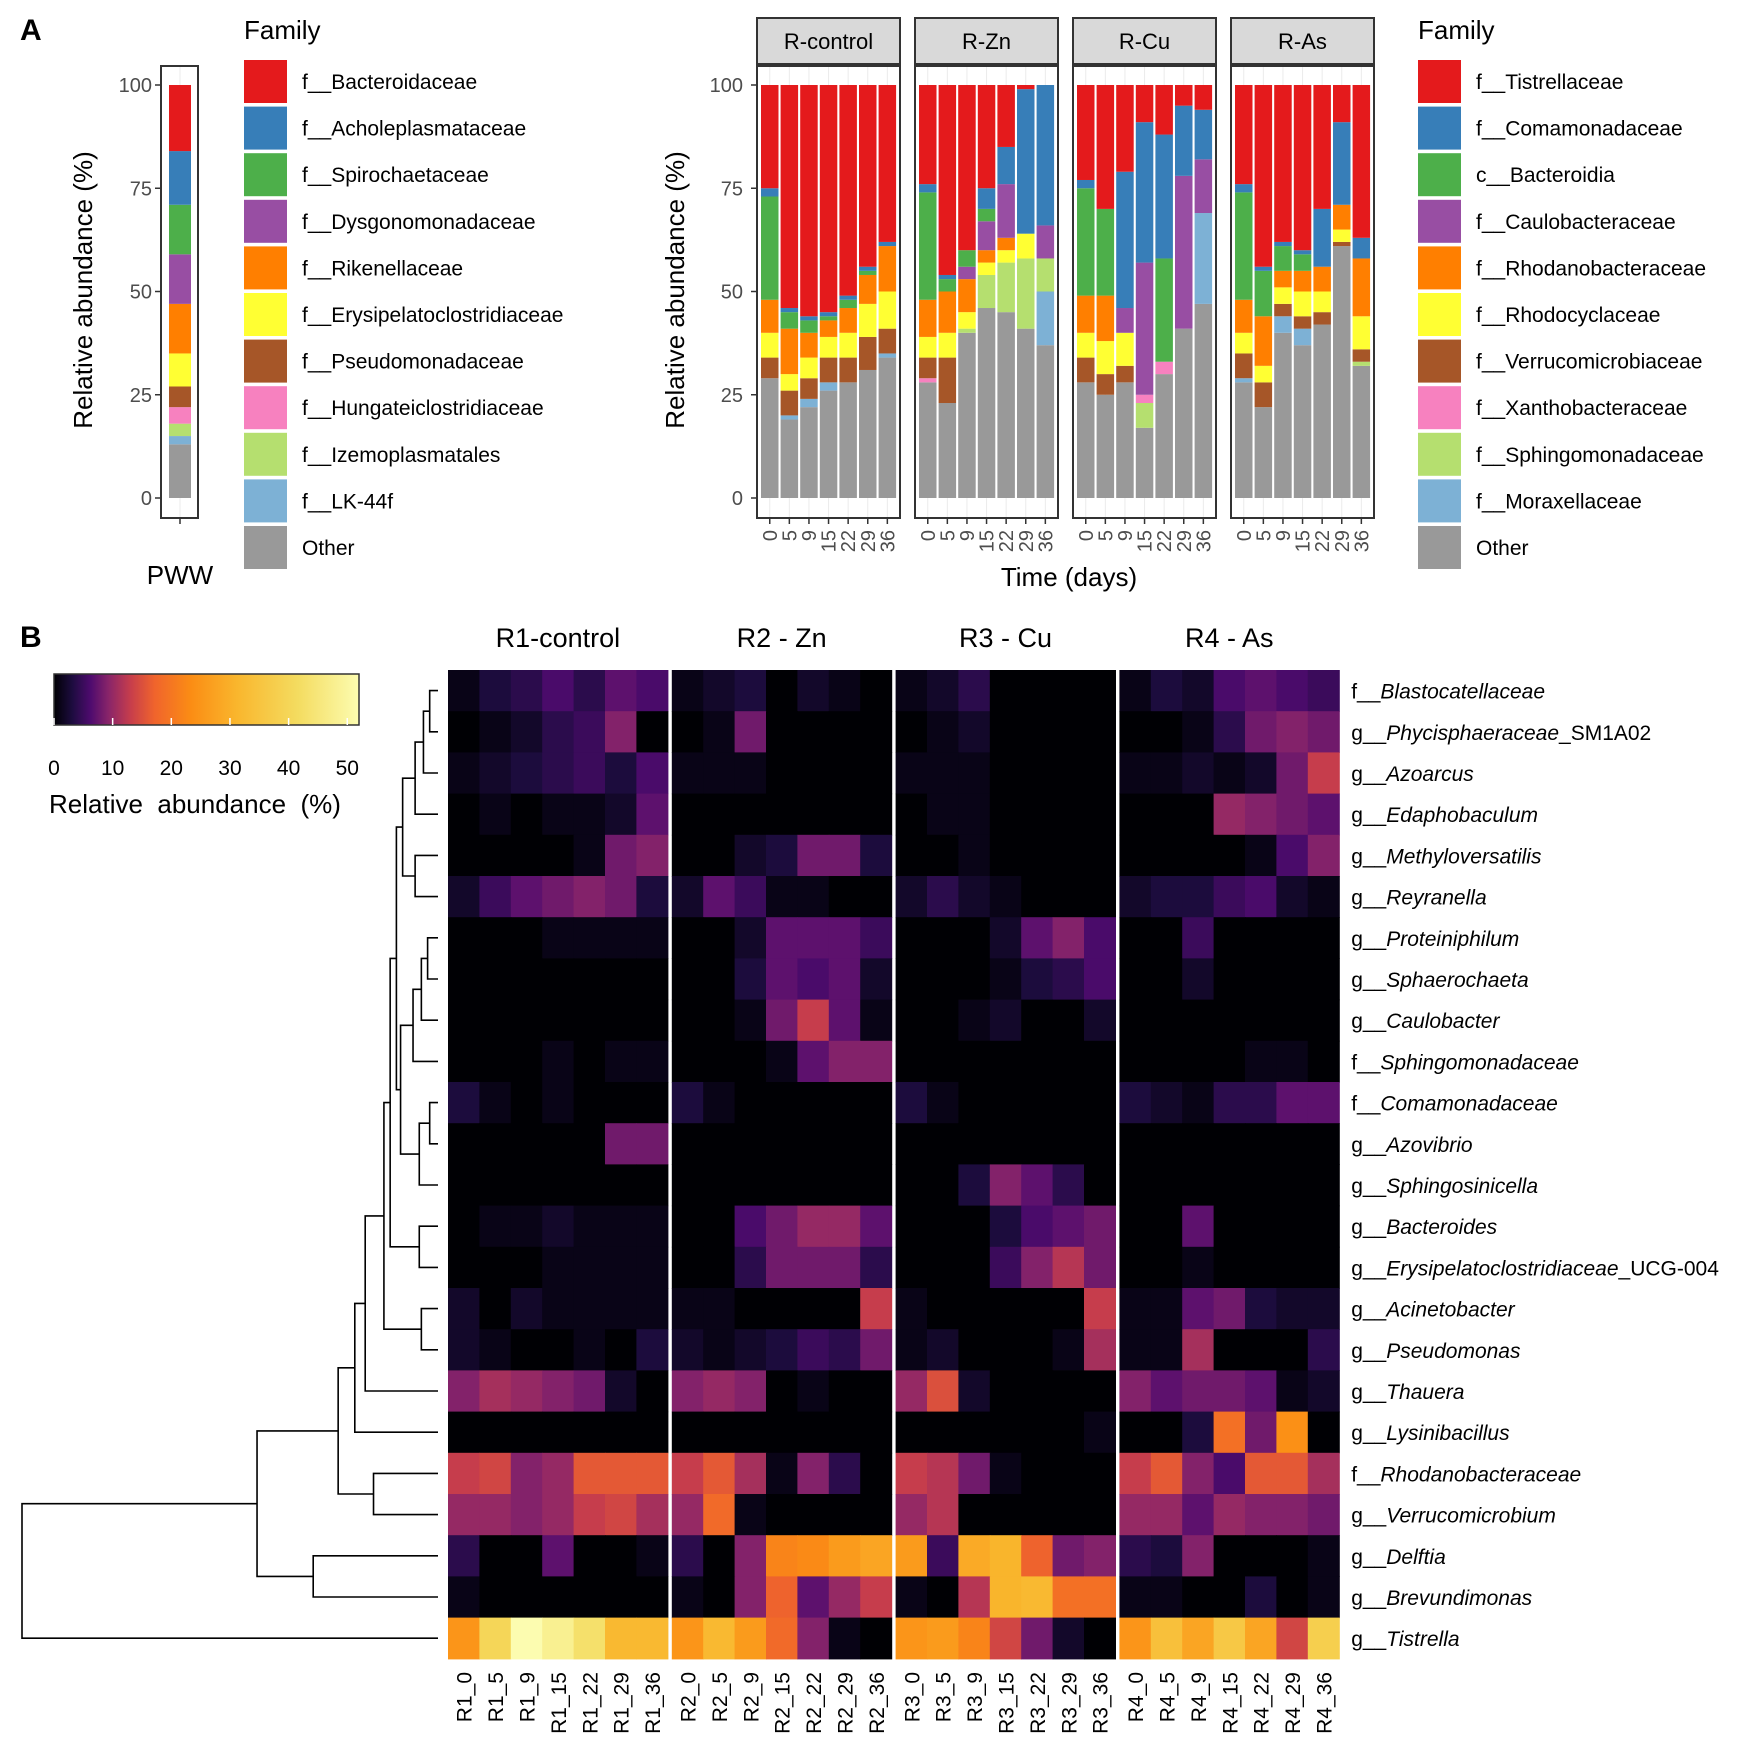 Image resolution: width=1755 pixels, height=1760 pixels. I want to click on heatmap-row-label: g__Tistrella, so click(1405, 1639).